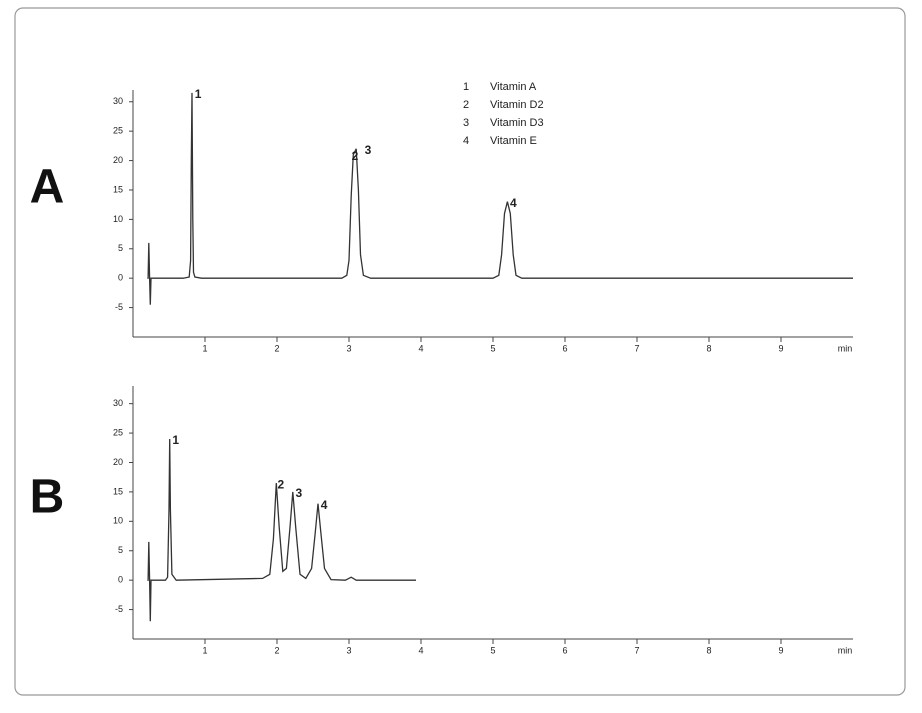 Image resolution: width=922 pixels, height=713 pixels. What do you see at coordinates (466, 105) in the screenshot?
I see `legend-number: 2` at bounding box center [466, 105].